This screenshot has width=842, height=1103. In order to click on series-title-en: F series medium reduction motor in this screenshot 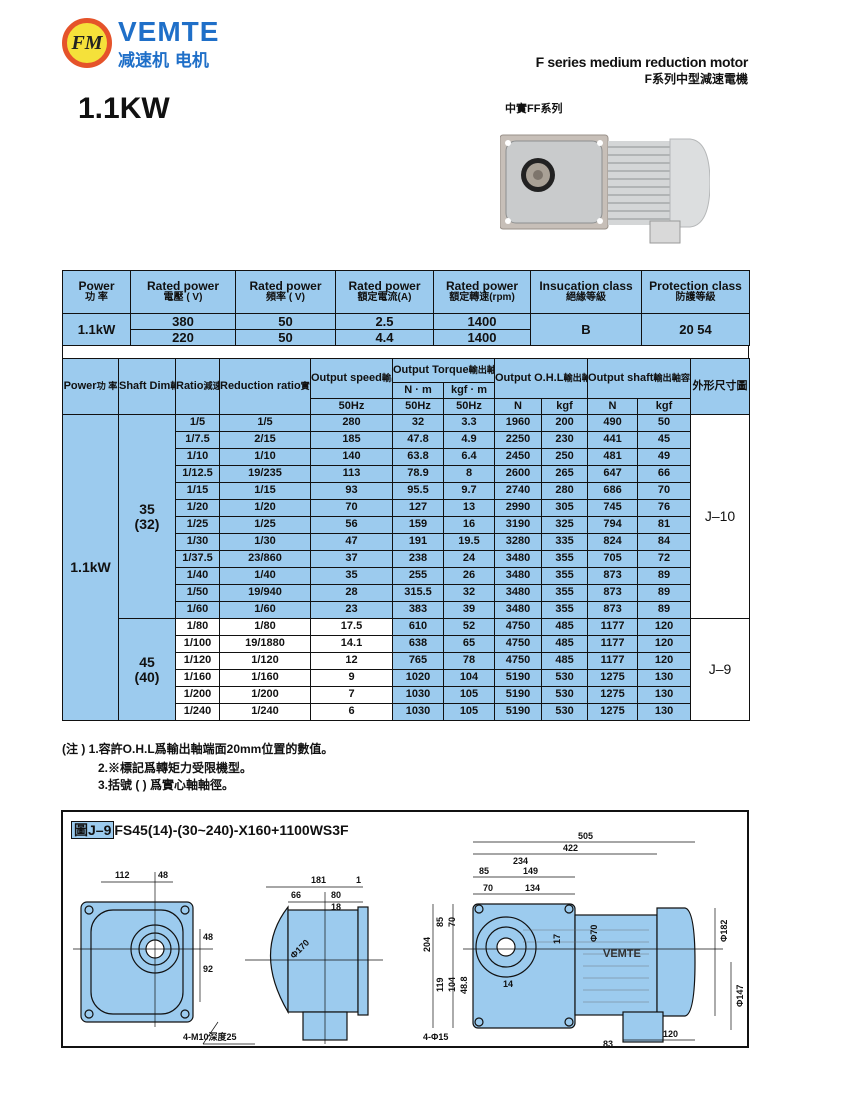, I will do `click(642, 62)`.